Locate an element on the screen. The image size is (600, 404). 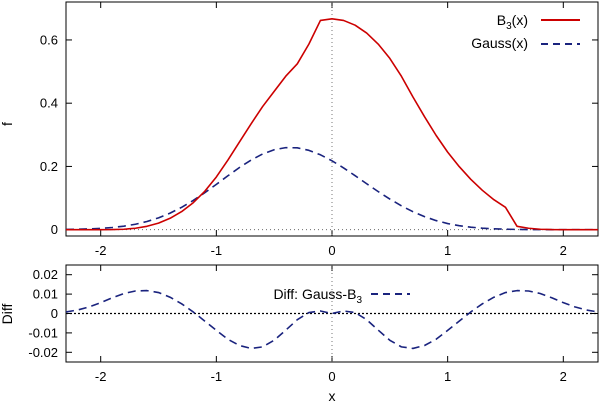
x-tick-label-top-2: 0 is located at coordinates (331, 250).